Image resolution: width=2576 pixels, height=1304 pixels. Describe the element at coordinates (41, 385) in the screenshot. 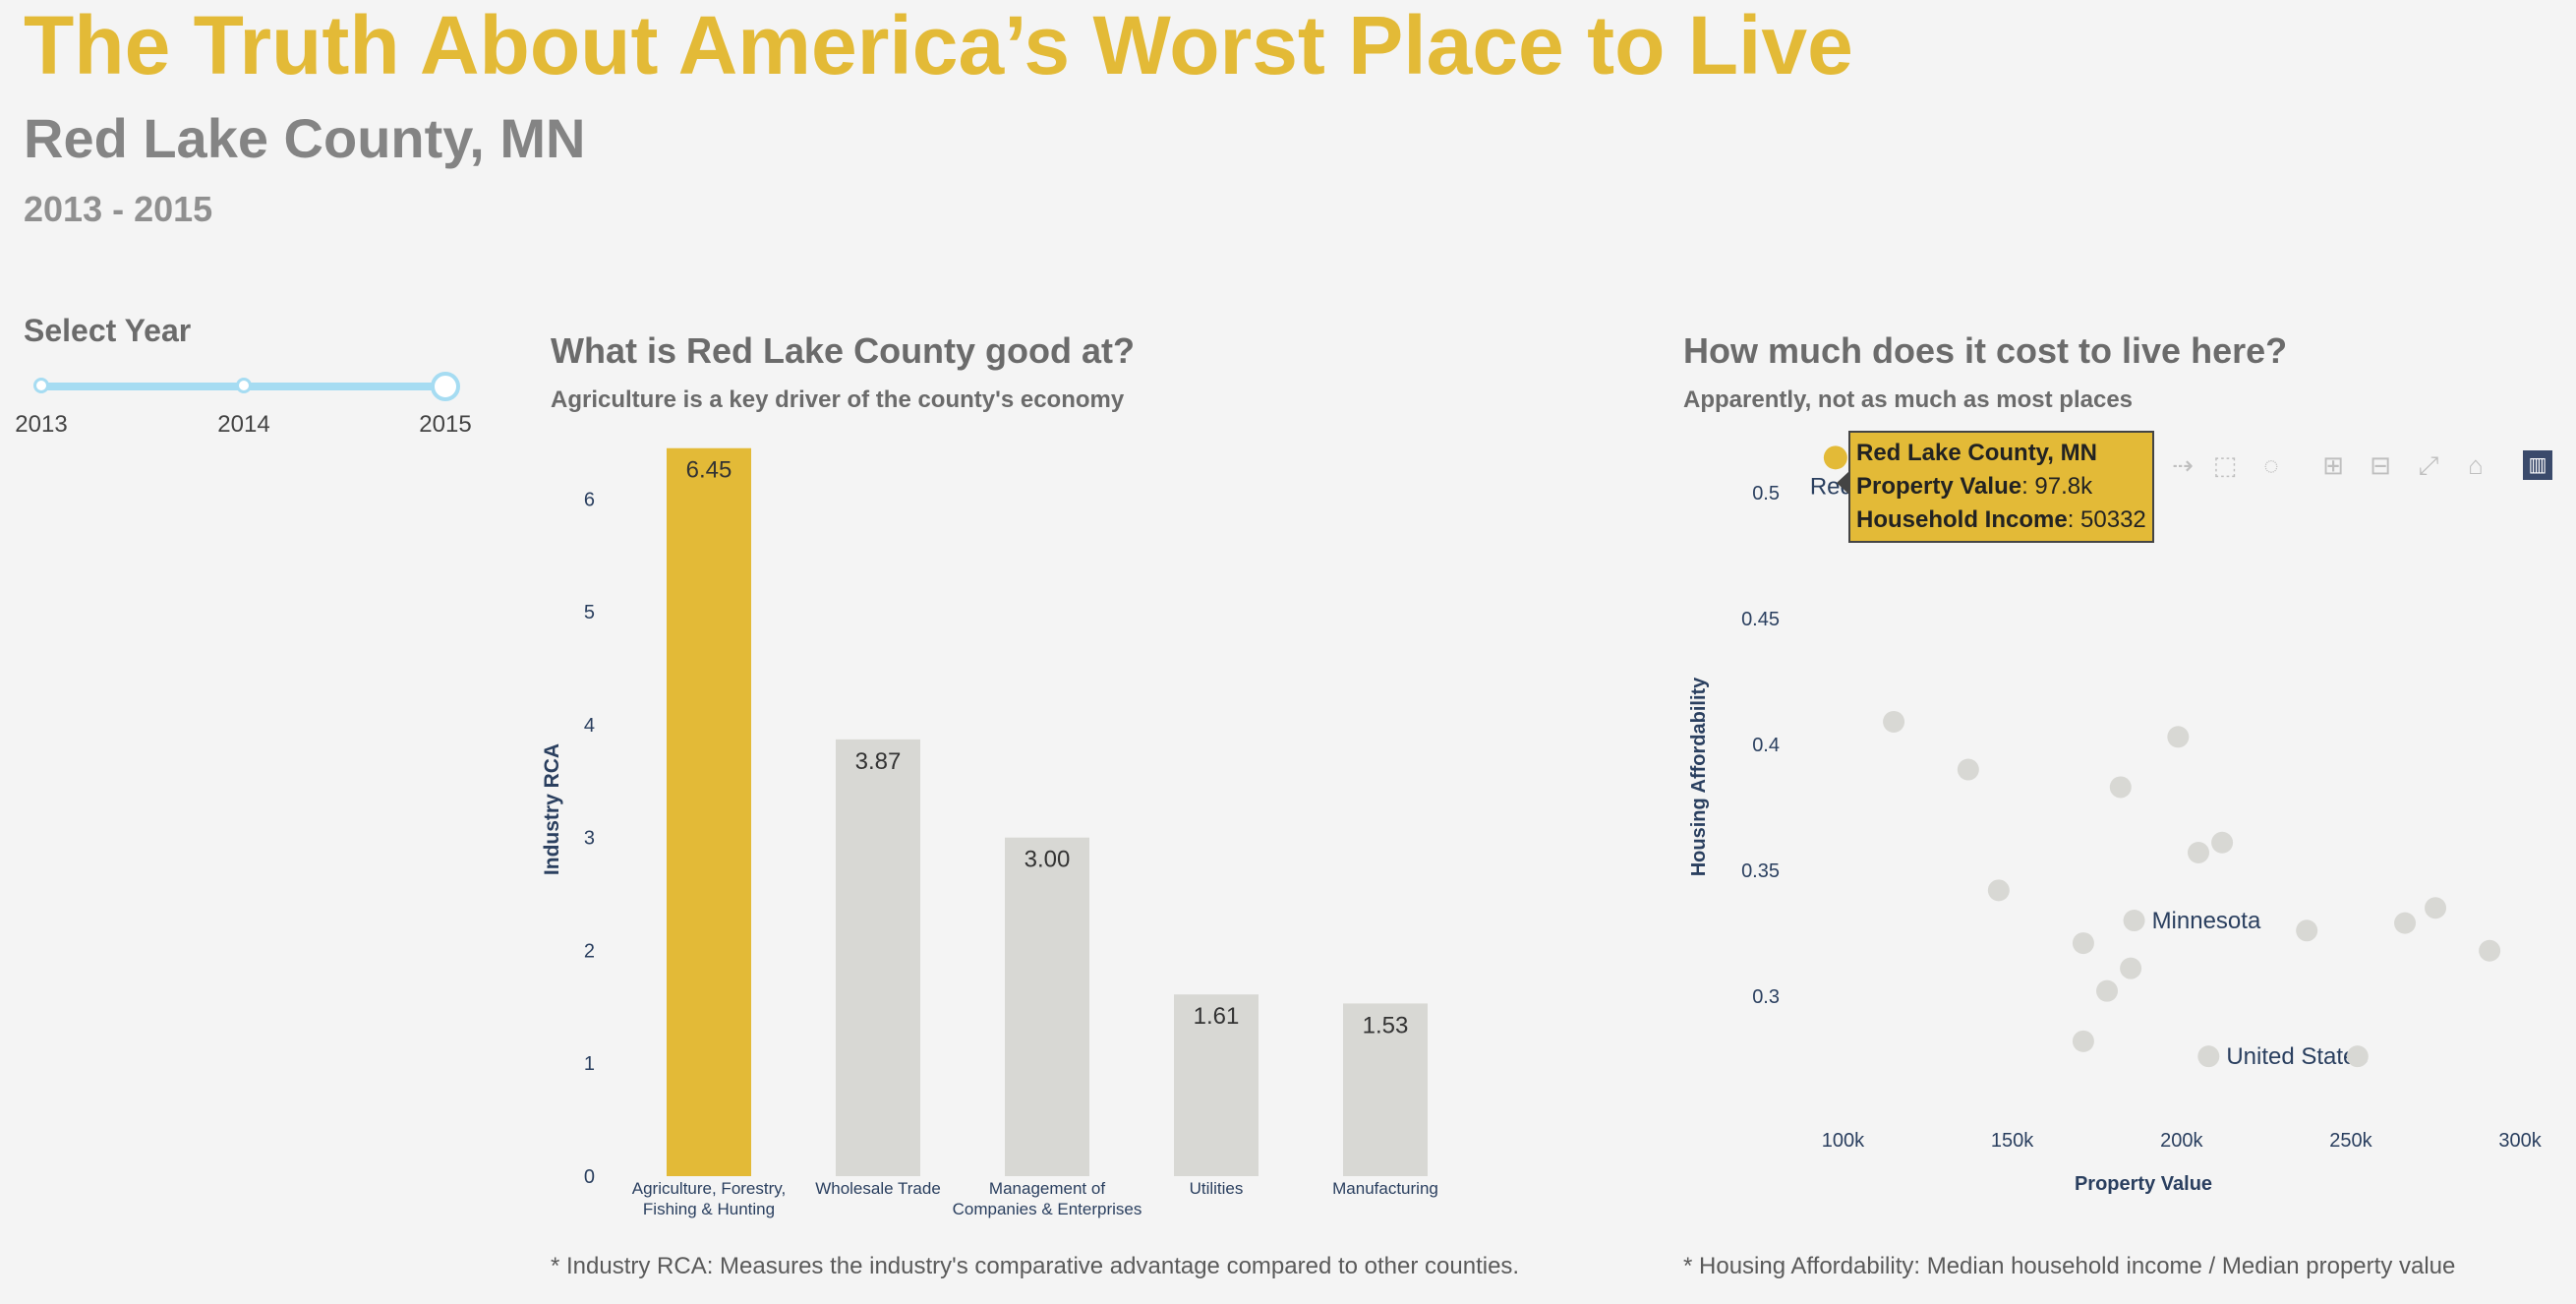

I see `slider-stop-2013` at that location.